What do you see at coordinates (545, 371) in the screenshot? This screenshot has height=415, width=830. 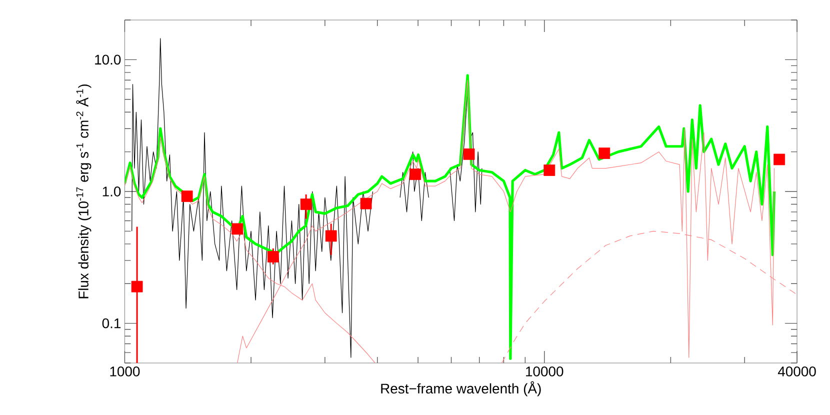 I see `x-tick-label: 10000` at bounding box center [545, 371].